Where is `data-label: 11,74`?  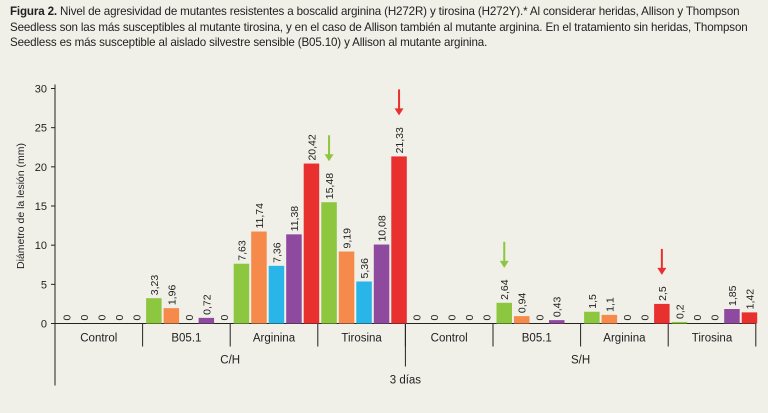
data-label: 11,74 is located at coordinates (260, 216).